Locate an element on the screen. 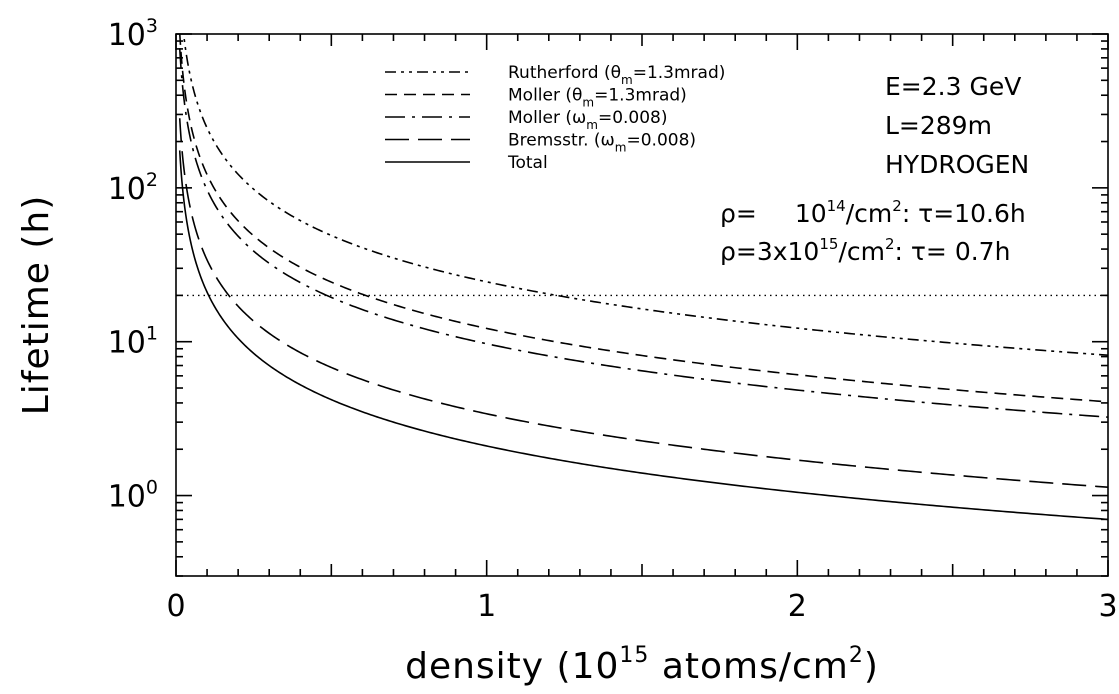  x-tick-label: 1 is located at coordinates (486, 606).